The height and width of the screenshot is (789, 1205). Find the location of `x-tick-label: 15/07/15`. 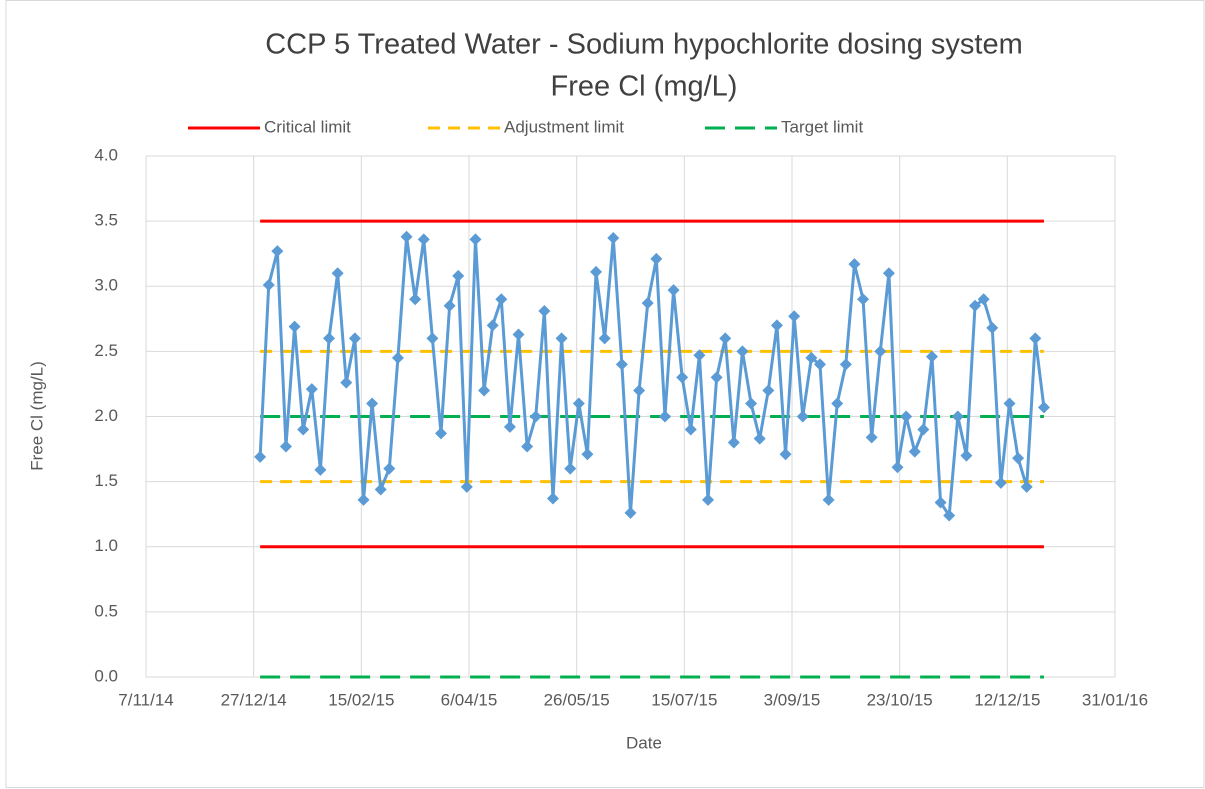

x-tick-label: 15/07/15 is located at coordinates (684, 699).